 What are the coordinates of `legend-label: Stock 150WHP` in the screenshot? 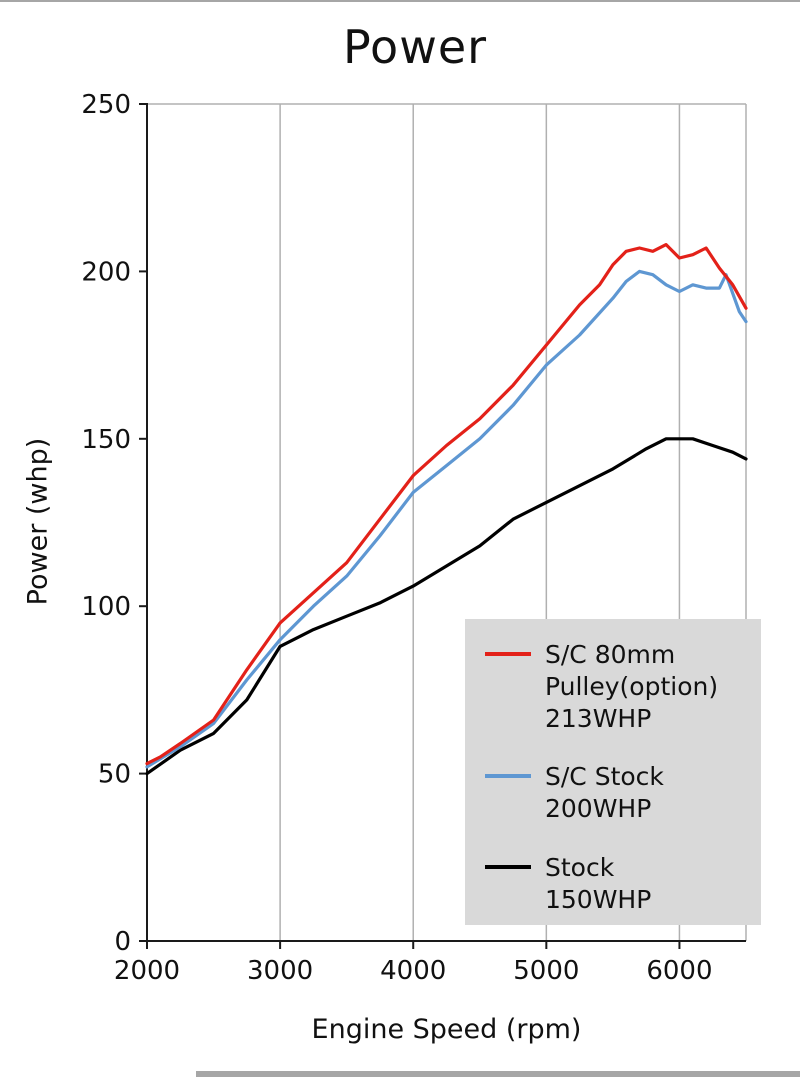 It's located at (598, 883).